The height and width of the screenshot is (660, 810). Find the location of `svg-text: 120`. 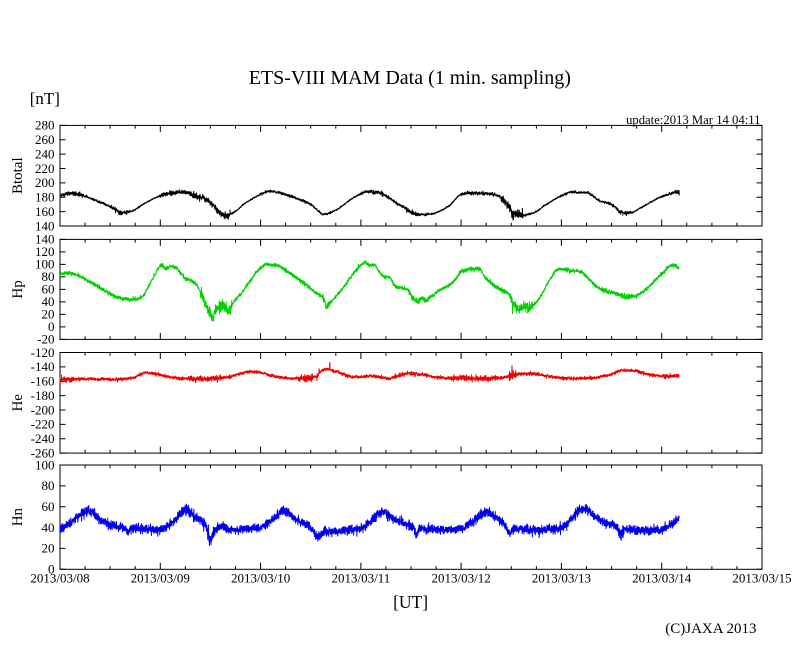

svg-text: 120 is located at coordinates (45, 251).